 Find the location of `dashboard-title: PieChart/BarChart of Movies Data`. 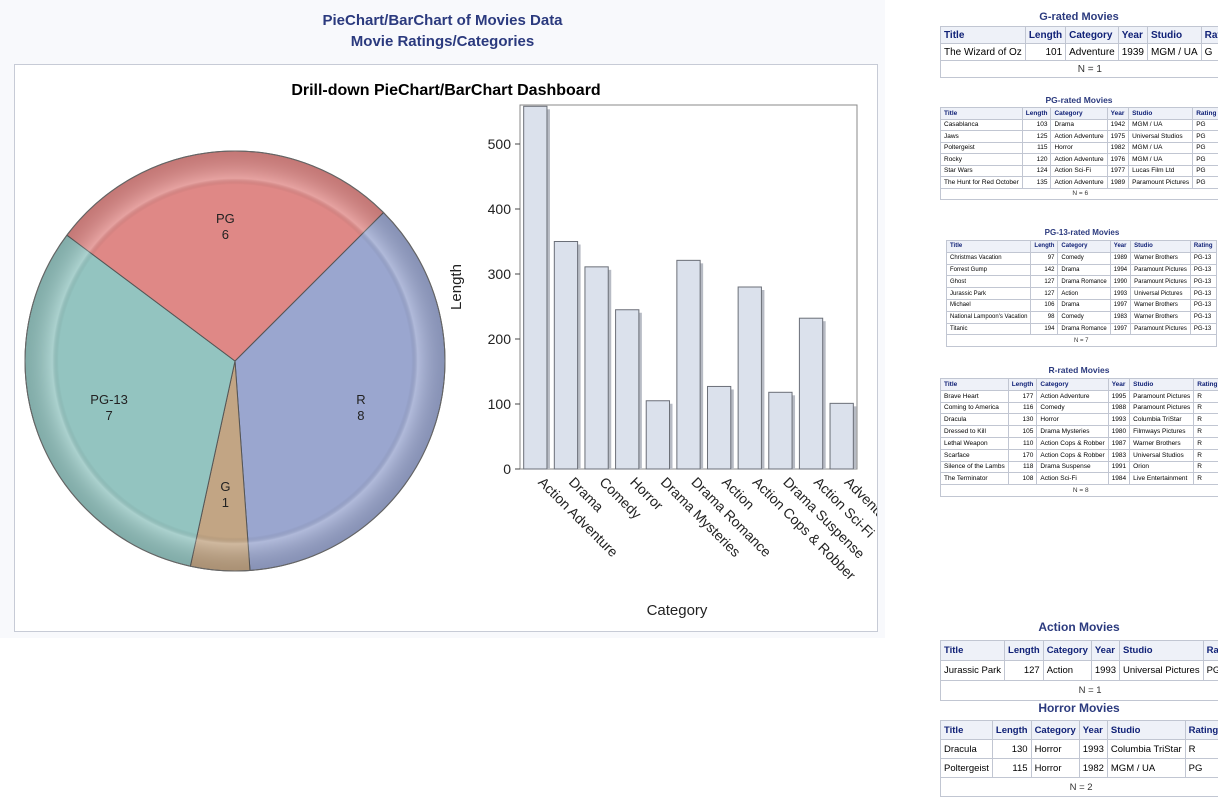

dashboard-title: PieChart/BarChart of Movies Data is located at coordinates (442, 20).